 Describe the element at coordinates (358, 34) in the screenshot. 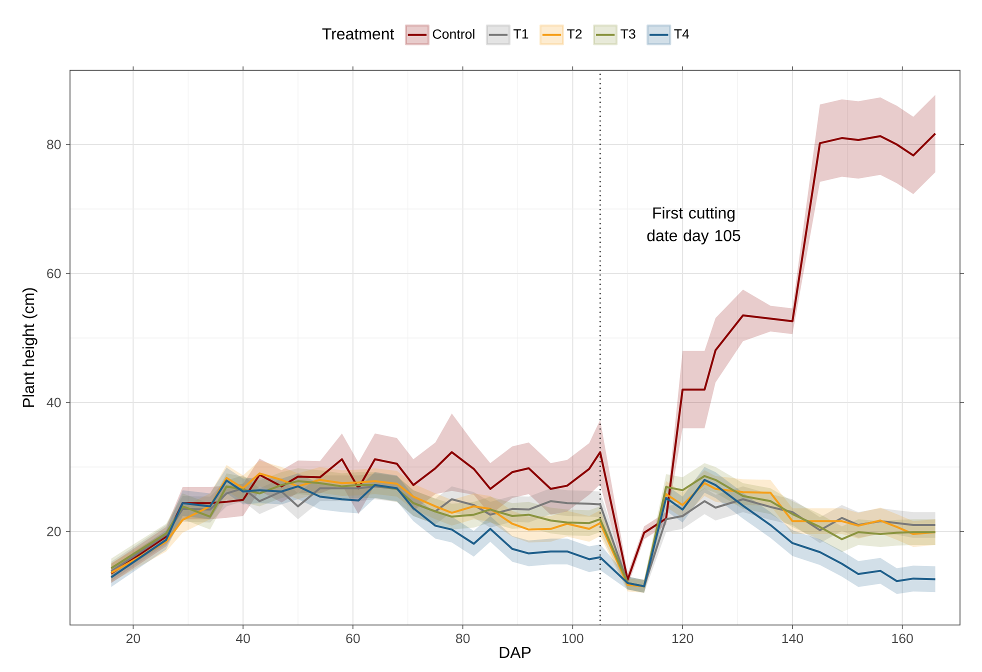

I see `legend-title: Treatment` at that location.